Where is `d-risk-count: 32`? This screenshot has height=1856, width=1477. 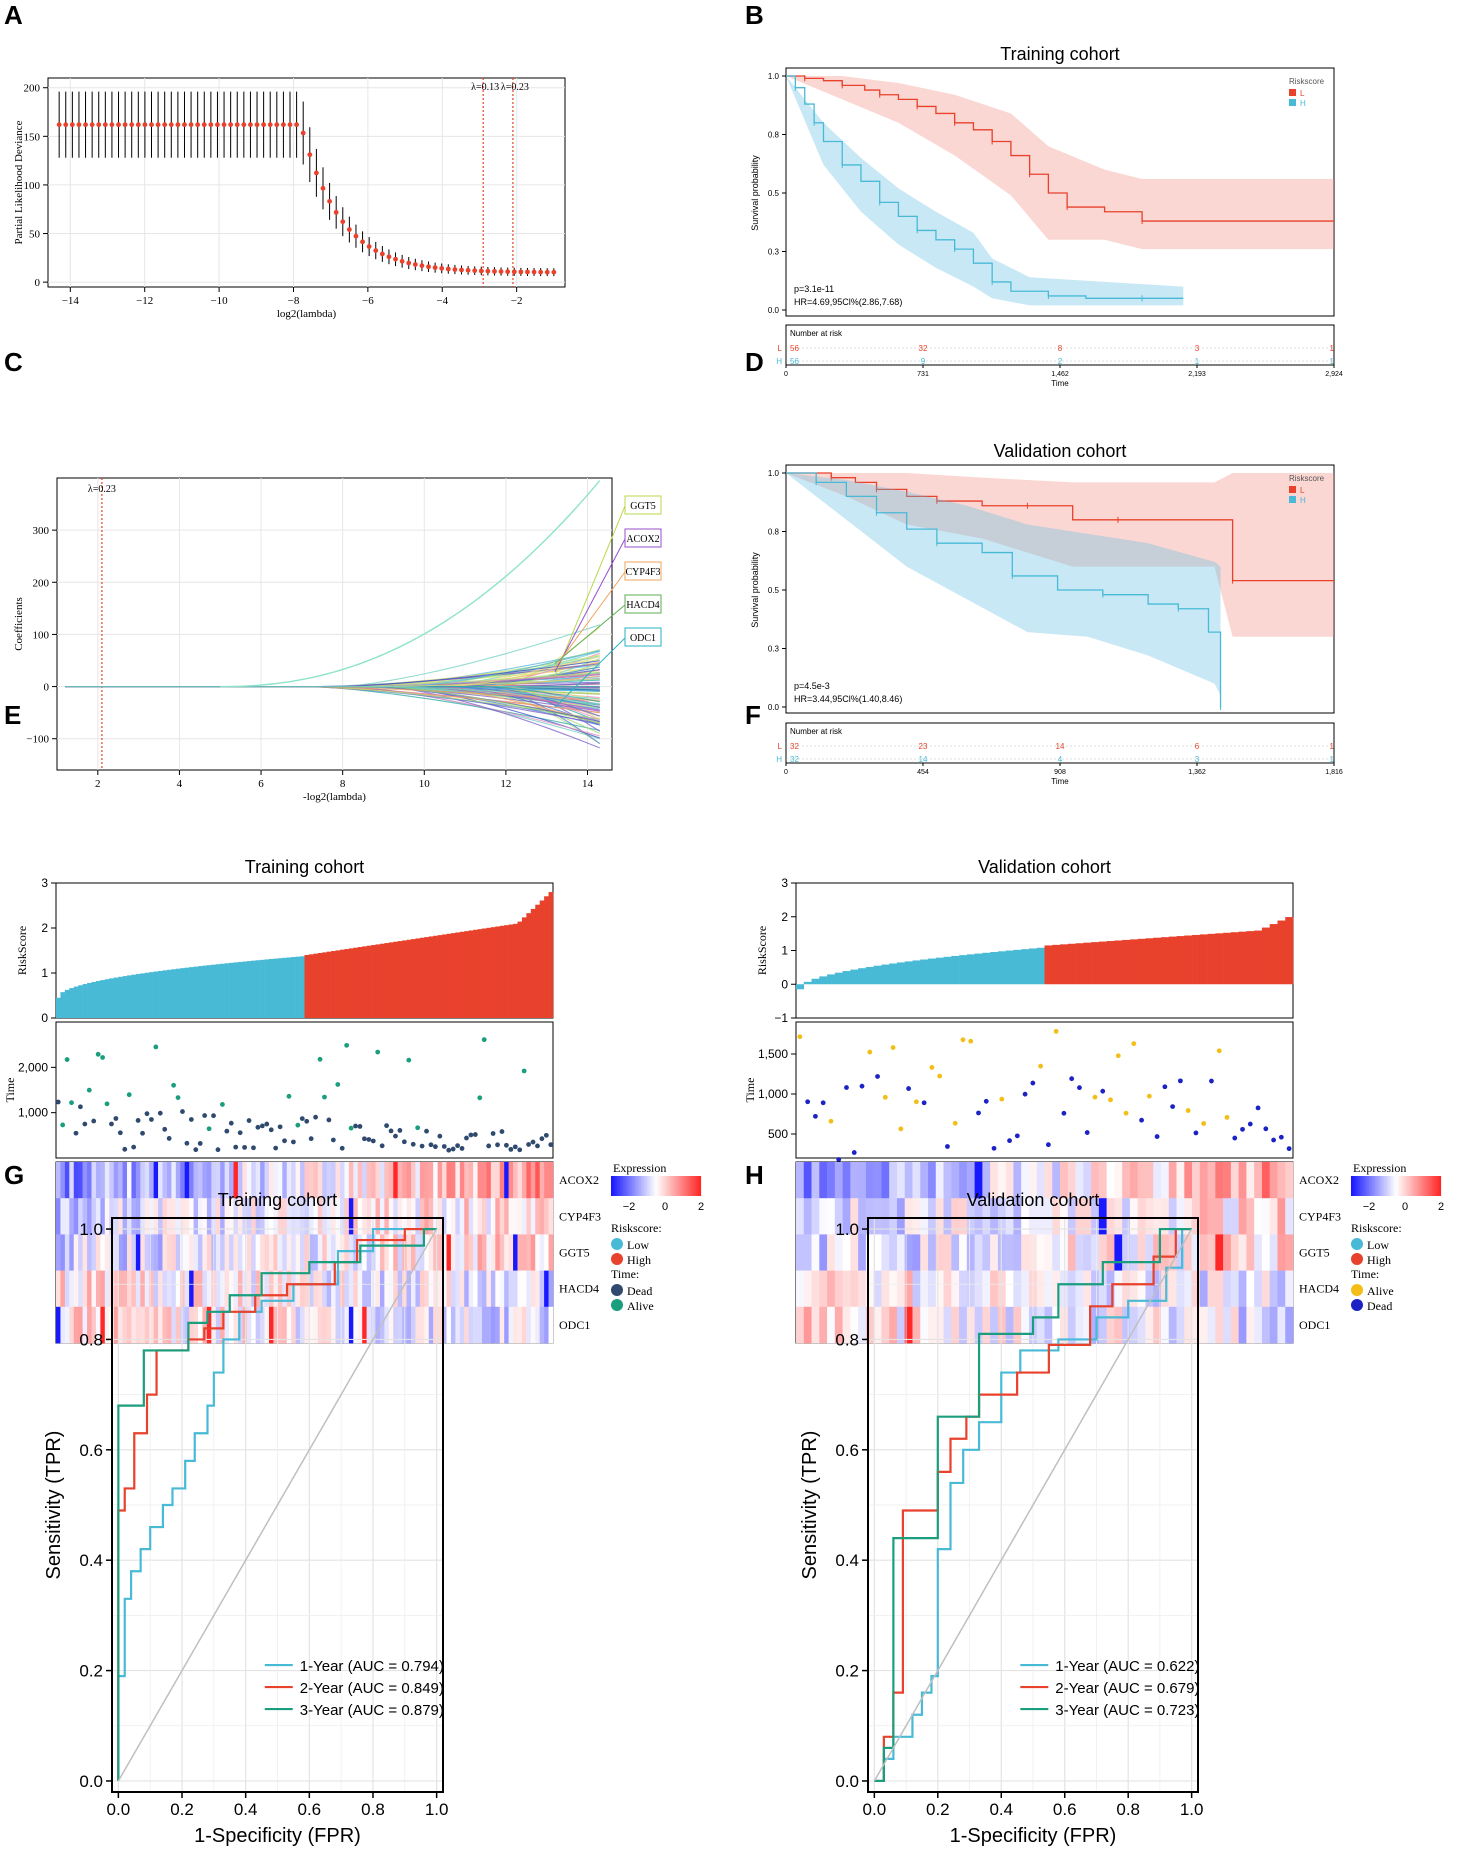 d-risk-count: 32 is located at coordinates (794, 746).